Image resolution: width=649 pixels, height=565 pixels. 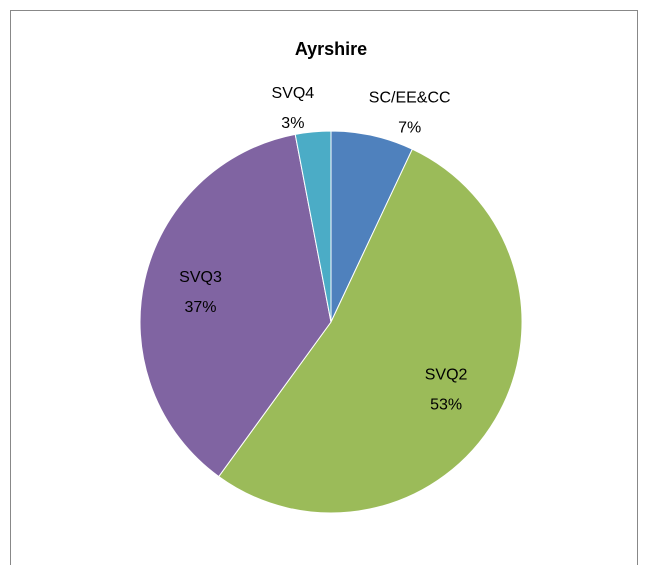 I want to click on slice-label: SVQ4, so click(x=293, y=93).